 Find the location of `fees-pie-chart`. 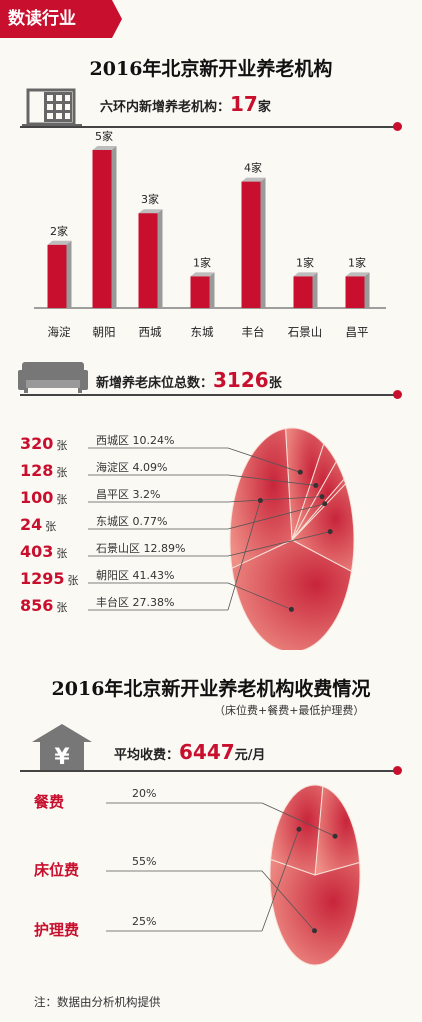

fees-pie-chart is located at coordinates (233, 875).